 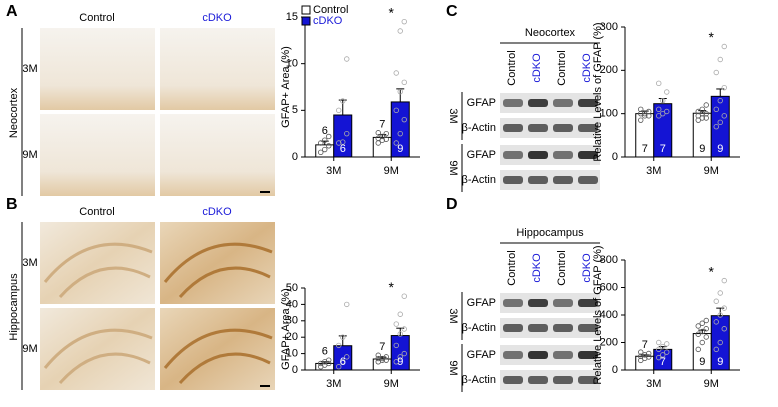 I want to click on legend-label: cDKO, so click(x=328, y=21).